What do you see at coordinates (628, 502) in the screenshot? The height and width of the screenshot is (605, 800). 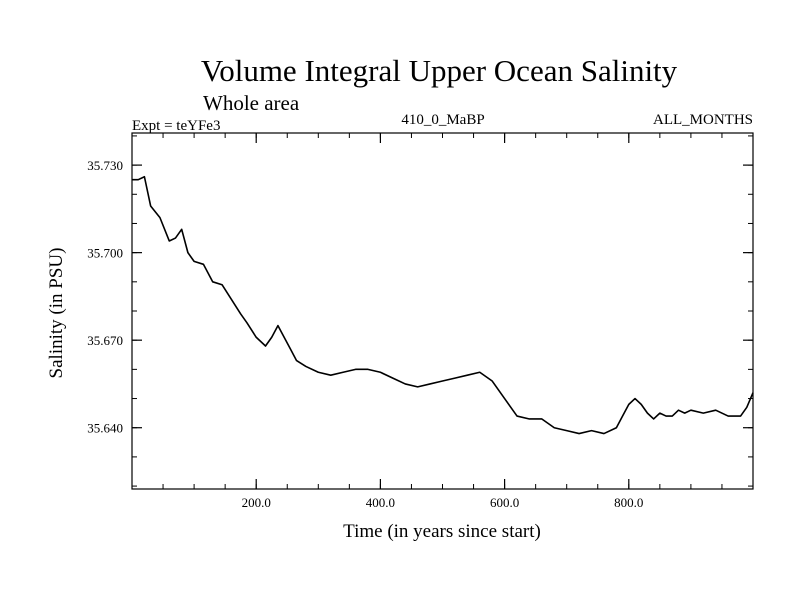 I see `x-tick-label: 800.0` at bounding box center [628, 502].